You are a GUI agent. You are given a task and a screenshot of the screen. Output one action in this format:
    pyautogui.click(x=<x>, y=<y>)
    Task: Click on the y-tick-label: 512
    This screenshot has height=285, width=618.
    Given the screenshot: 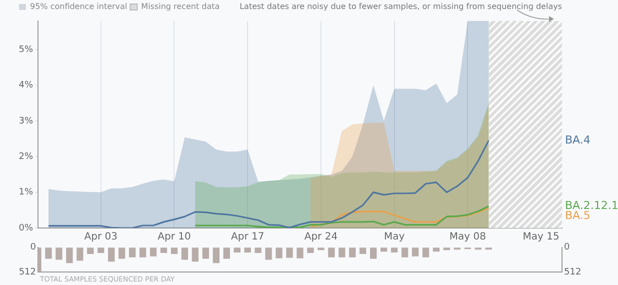 What is the action you would take?
    pyautogui.click(x=27, y=272)
    